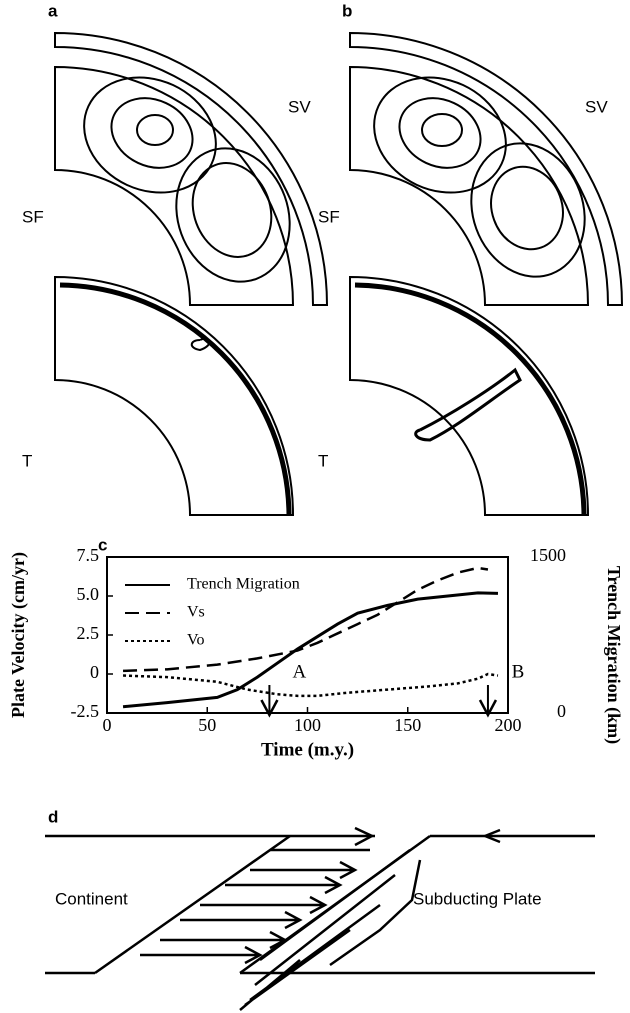 The image size is (630, 1013). I want to click on y-axis-title: Plate Velocity (cm/yr), so click(18, 635).